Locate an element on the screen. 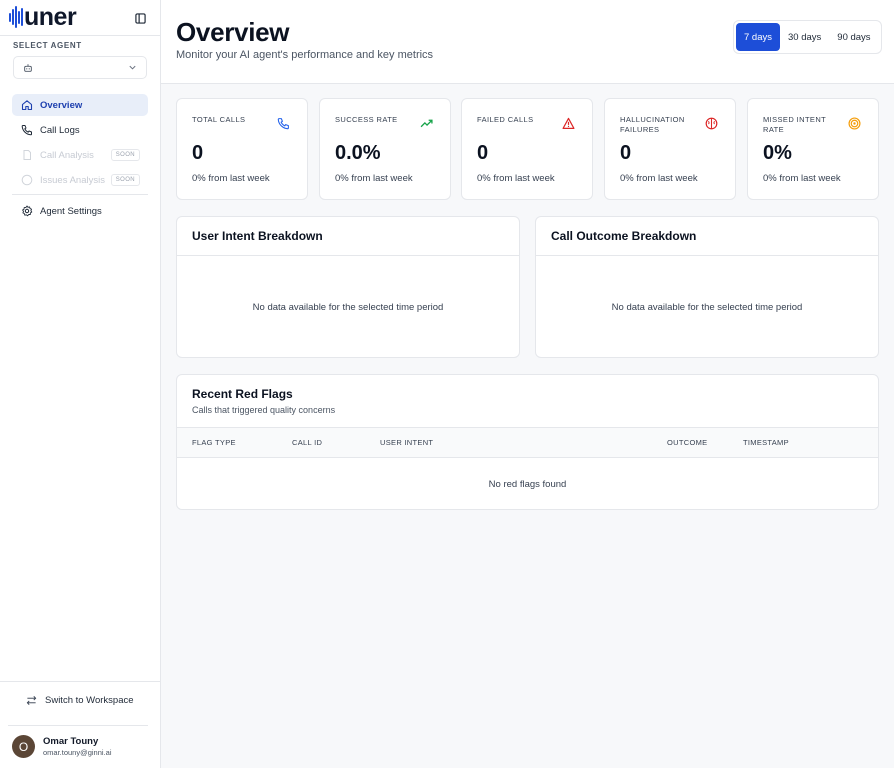  bot-icon is located at coordinates (28, 67).